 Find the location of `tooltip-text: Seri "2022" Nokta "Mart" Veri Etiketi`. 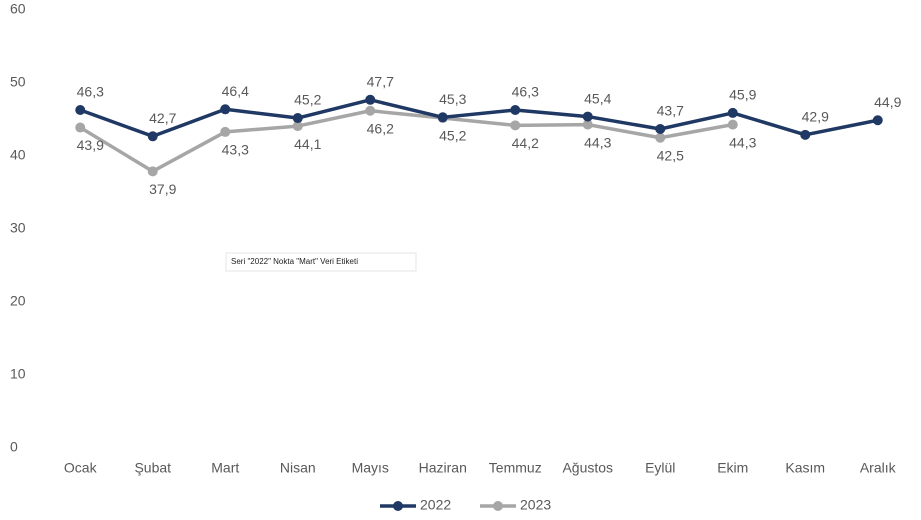

tooltip-text: Seri "2022" Nokta "Mart" Veri Etiketi is located at coordinates (294, 261).